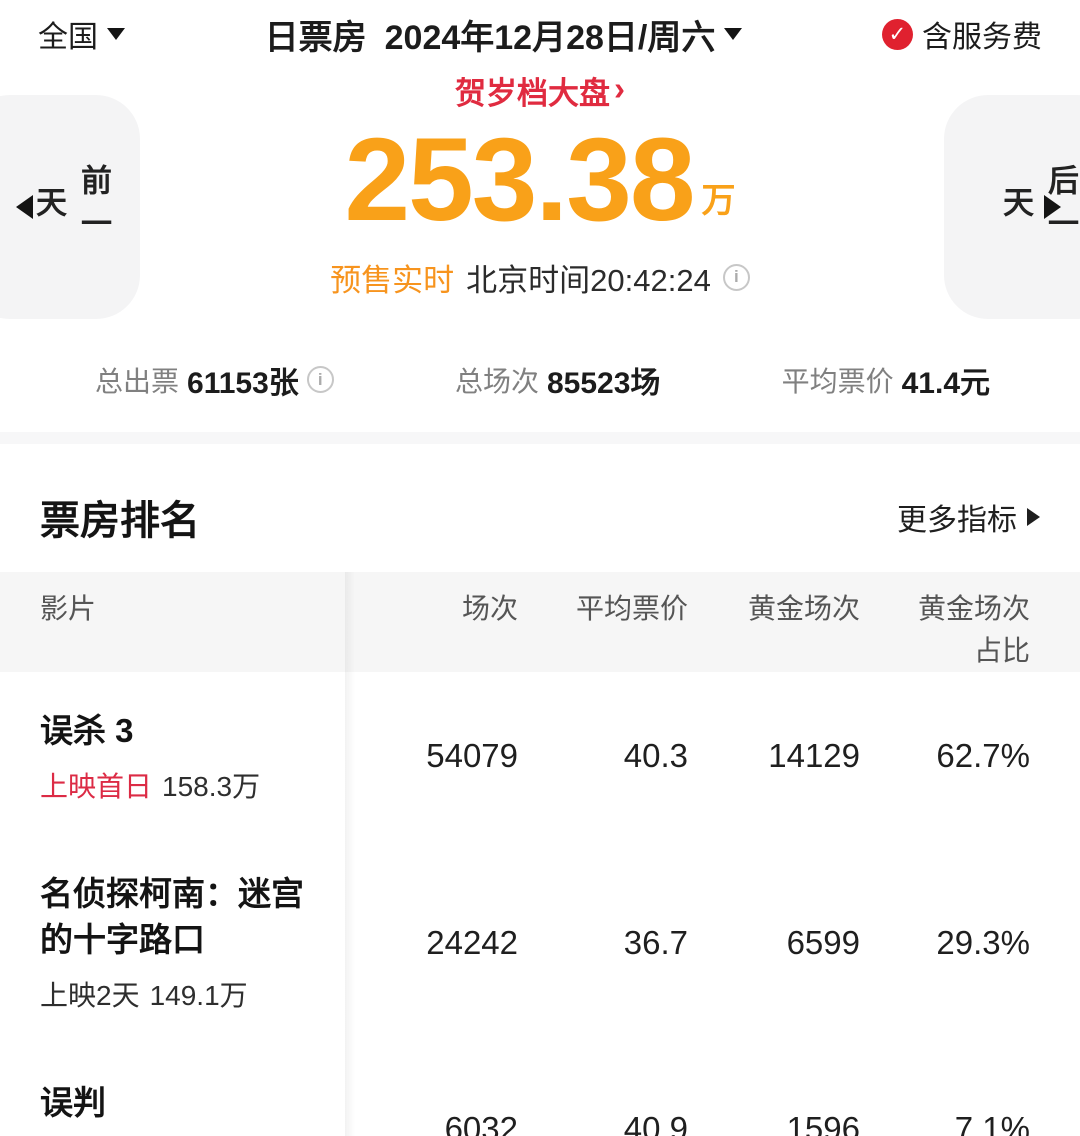 The height and width of the screenshot is (1136, 1080). What do you see at coordinates (655, 756) in the screenshot?
I see `avg-price-value: 40.3` at bounding box center [655, 756].